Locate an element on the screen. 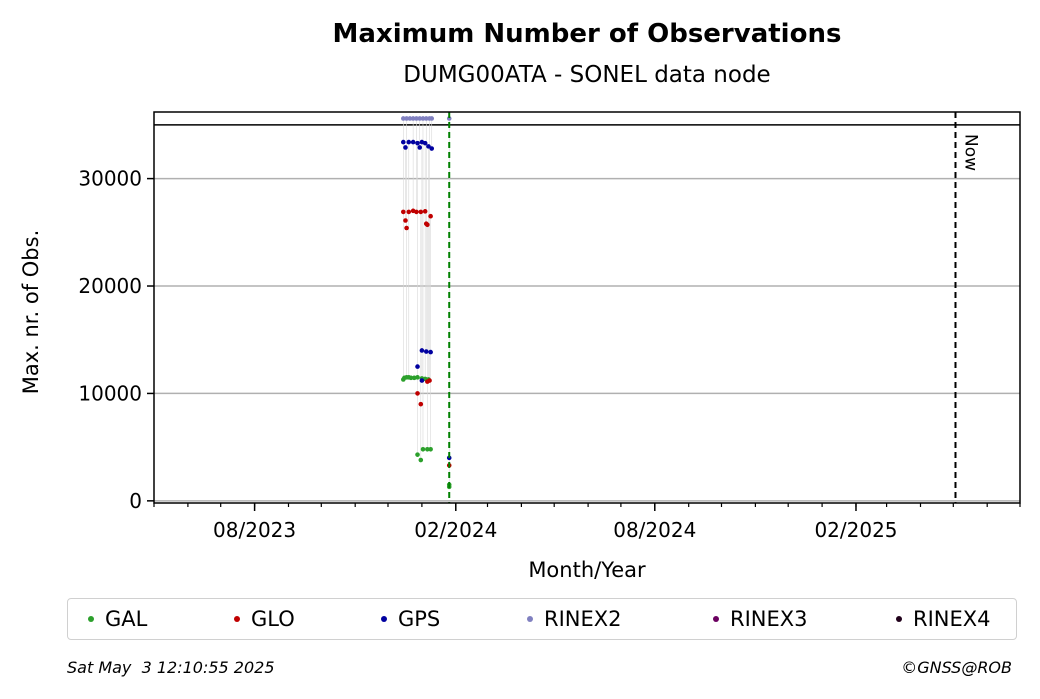 This screenshot has height=699, width=1040. legend-label: GLO is located at coordinates (273, 619).